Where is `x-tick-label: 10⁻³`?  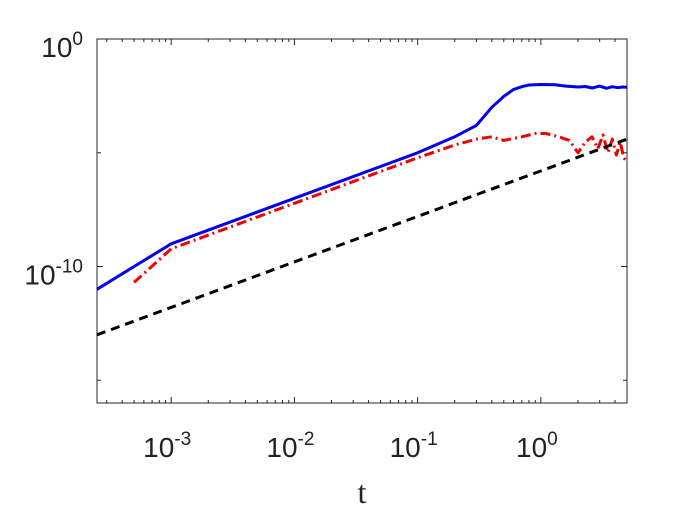
x-tick-label: 10⁻³ is located at coordinates (167, 446).